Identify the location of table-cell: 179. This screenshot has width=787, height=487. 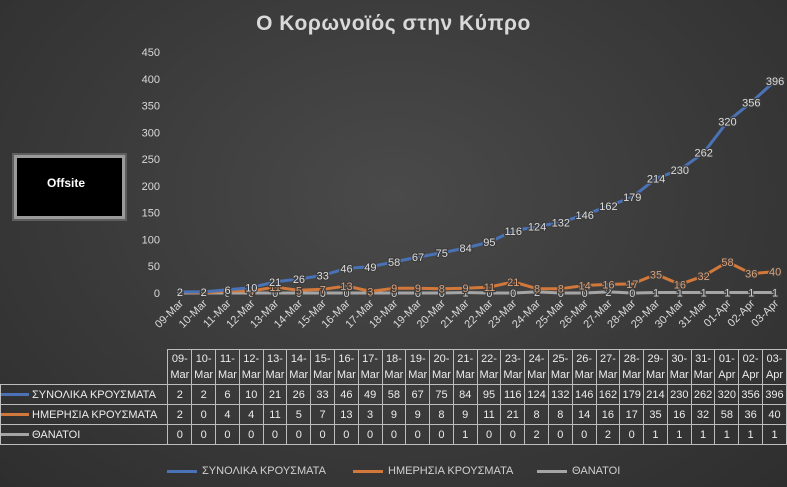
(632, 394).